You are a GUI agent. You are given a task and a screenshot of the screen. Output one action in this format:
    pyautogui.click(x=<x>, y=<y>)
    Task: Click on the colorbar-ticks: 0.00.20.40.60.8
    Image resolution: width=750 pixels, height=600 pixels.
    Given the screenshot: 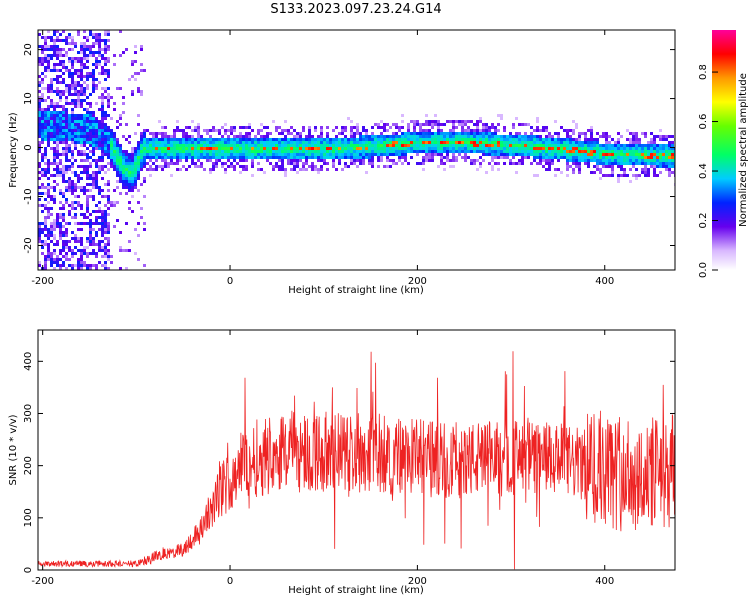 What is the action you would take?
    pyautogui.click(x=708, y=171)
    